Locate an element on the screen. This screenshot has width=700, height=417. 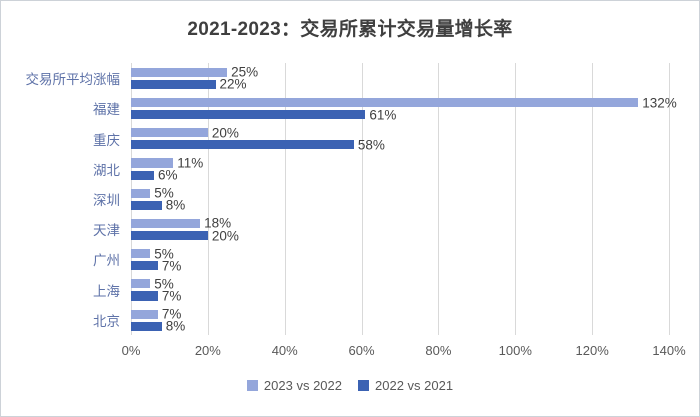
category-label: 北京 is located at coordinates (106, 321).